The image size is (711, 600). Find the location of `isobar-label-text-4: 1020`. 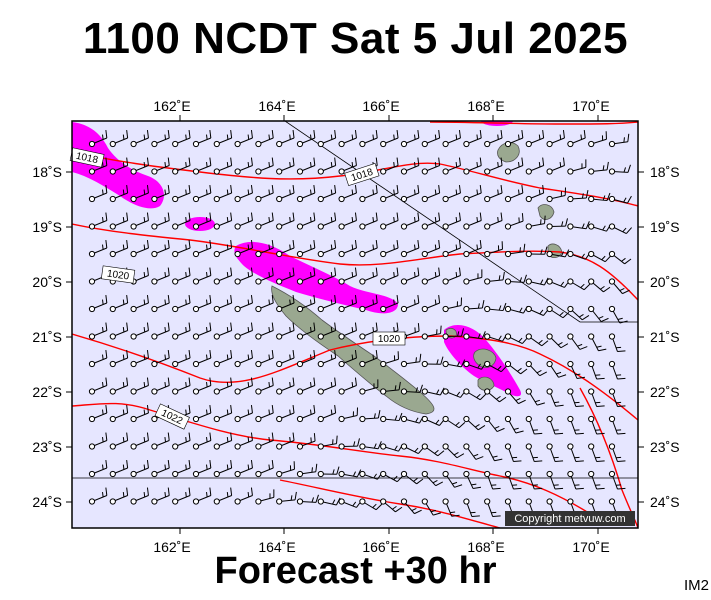

isobar-label-text-4: 1020 is located at coordinates (389, 339).